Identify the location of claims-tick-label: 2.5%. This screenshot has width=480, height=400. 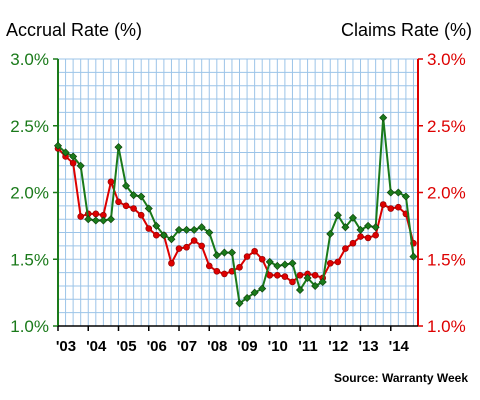
(446, 126).